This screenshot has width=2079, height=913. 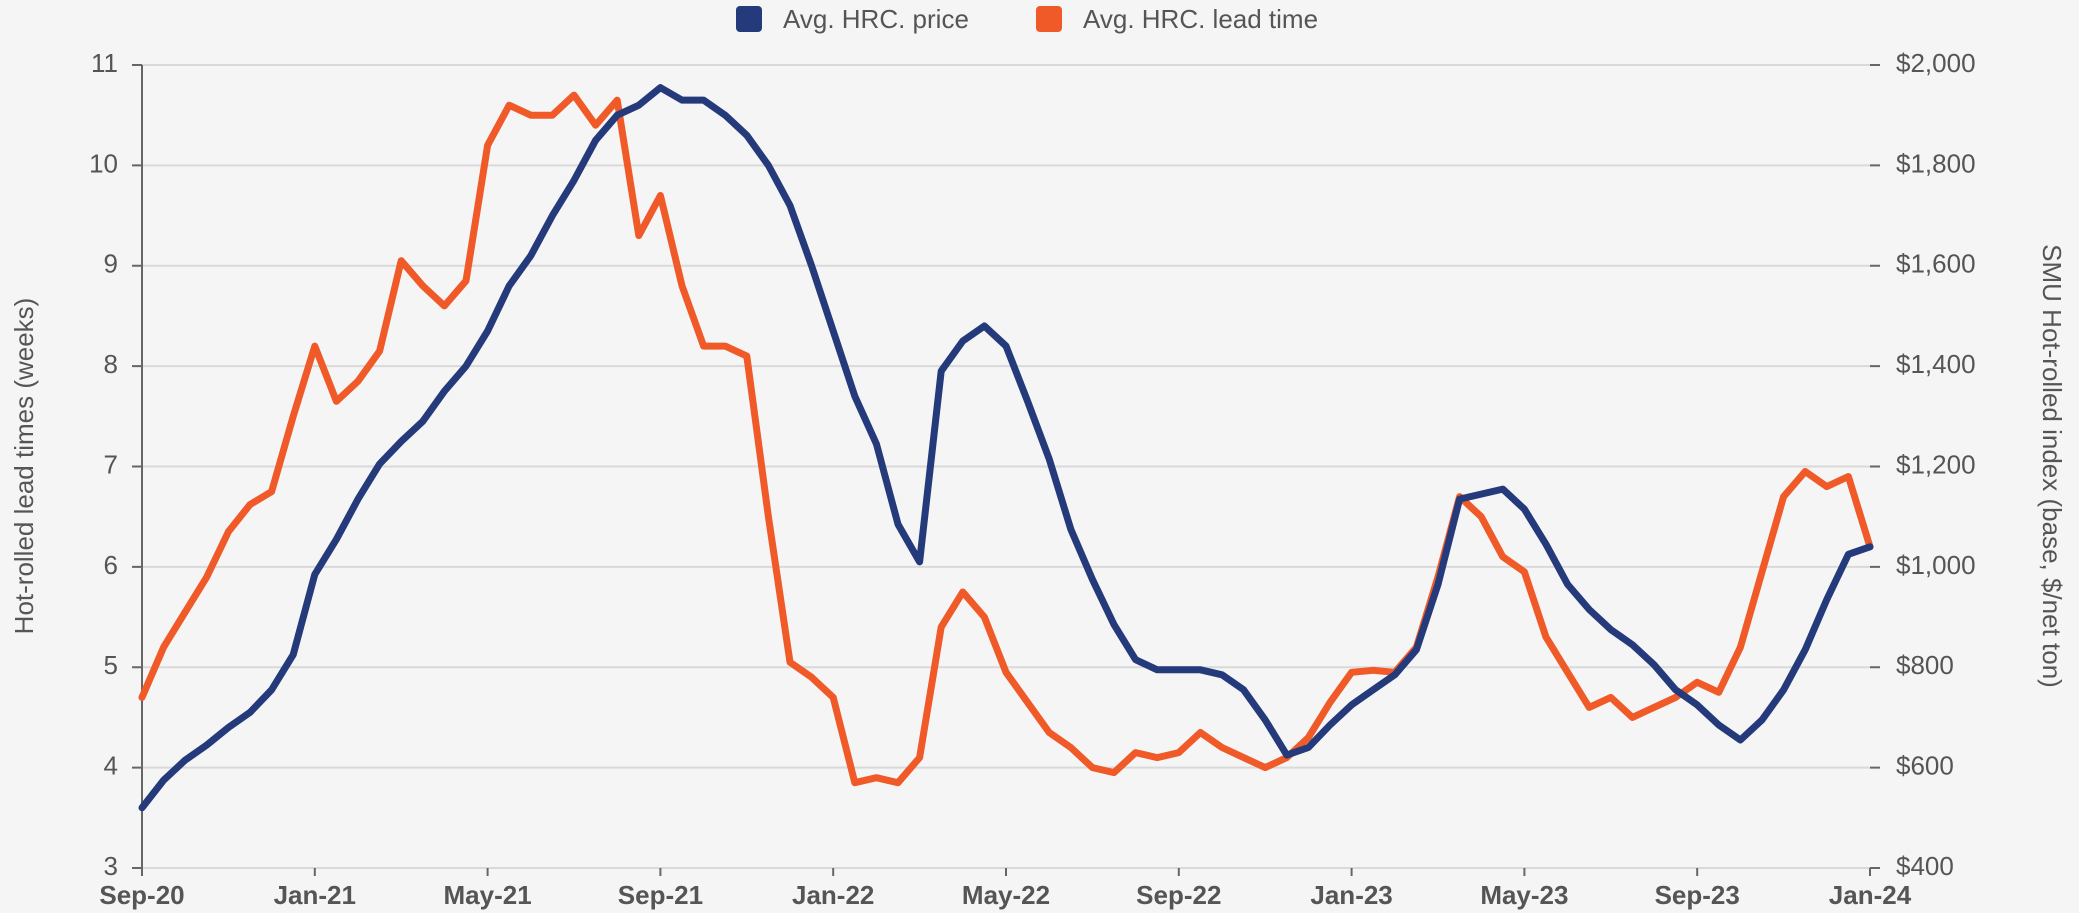 I want to click on y2-tick-label: $1,400, so click(x=1936, y=364).